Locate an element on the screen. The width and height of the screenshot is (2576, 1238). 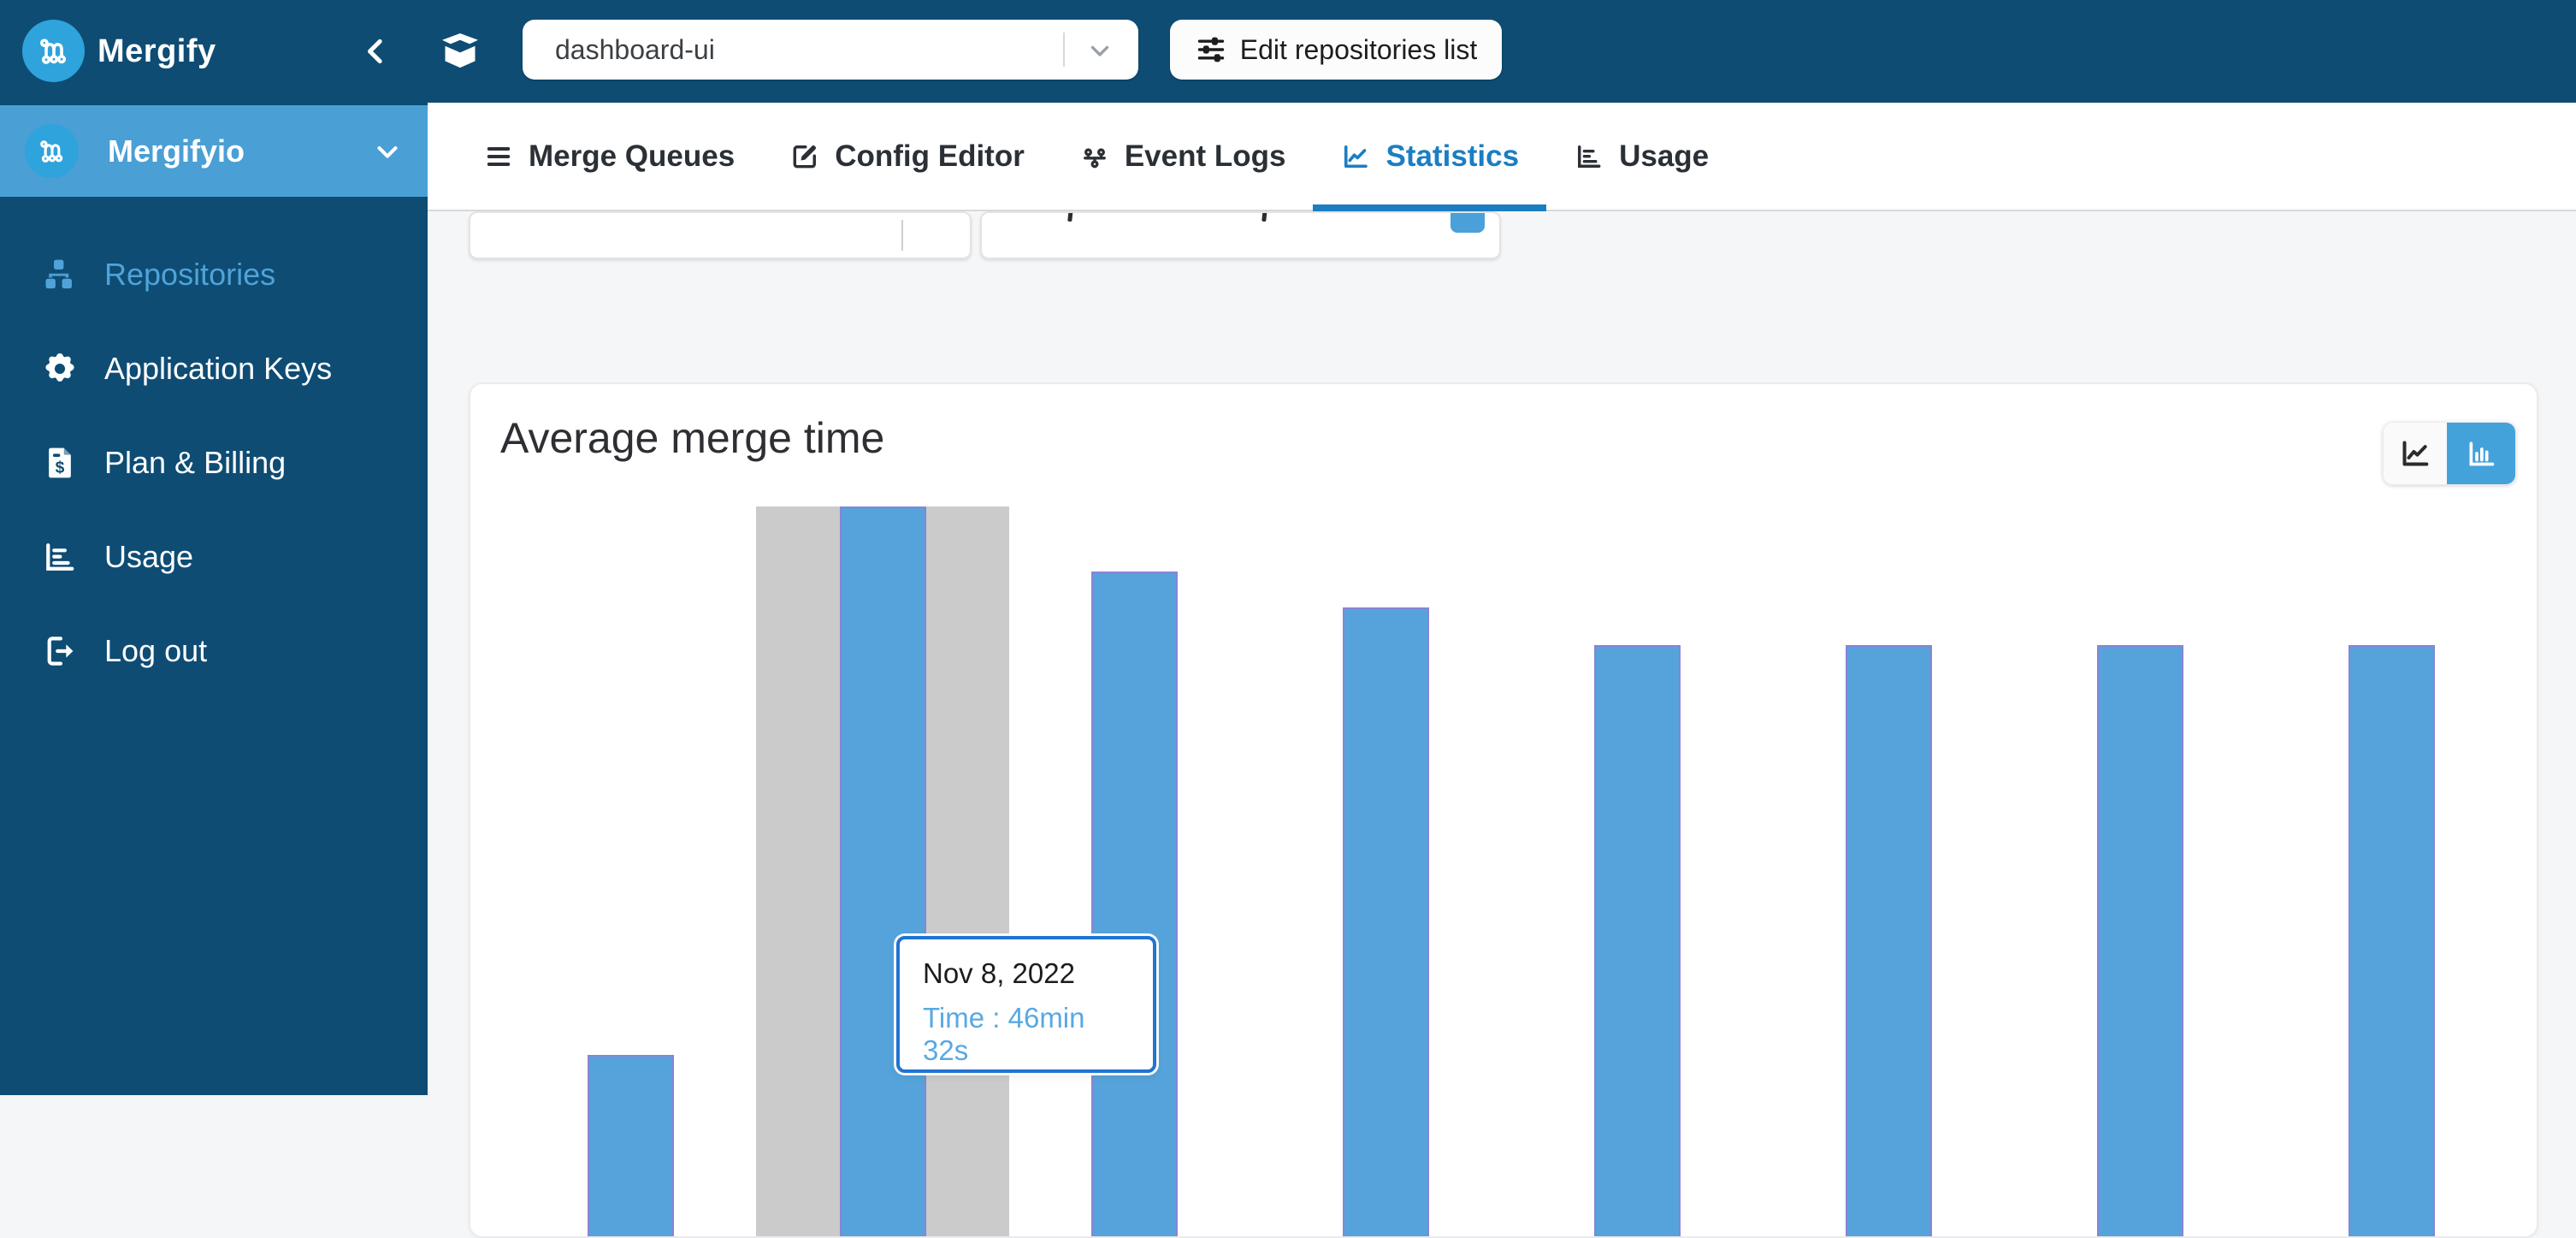
tab-usage: Usage is located at coordinates (1641, 156).